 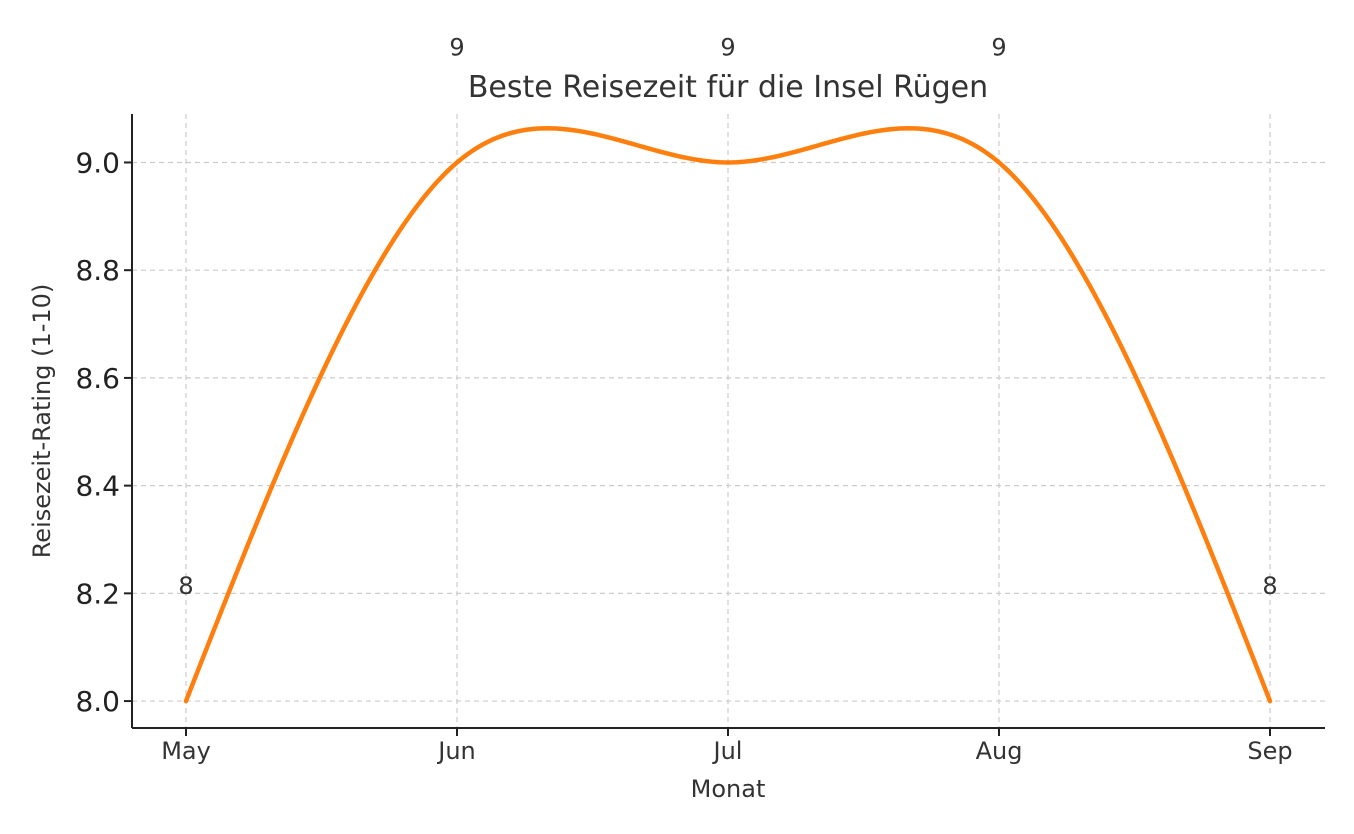 What do you see at coordinates (728, 87) in the screenshot?
I see `chart-title: Beste Reisezeit für die Insel Rügen` at bounding box center [728, 87].